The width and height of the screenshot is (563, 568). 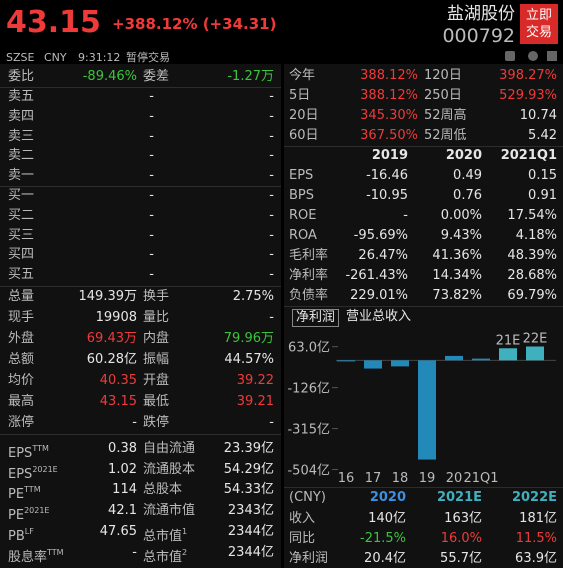 What do you see at coordinates (271, 422) in the screenshot?
I see `value: -` at bounding box center [271, 422].